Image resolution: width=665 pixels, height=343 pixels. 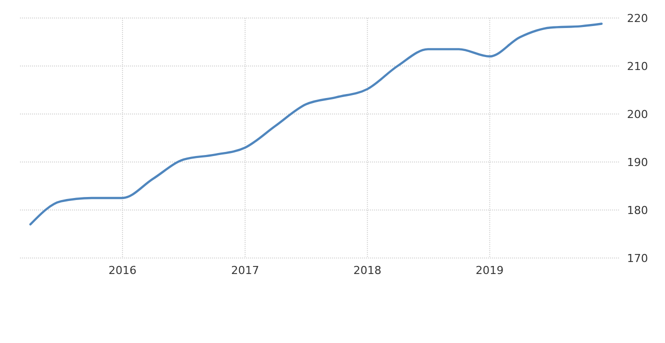 What do you see at coordinates (637, 210) in the screenshot?
I see `y-tick-label: 180` at bounding box center [637, 210].